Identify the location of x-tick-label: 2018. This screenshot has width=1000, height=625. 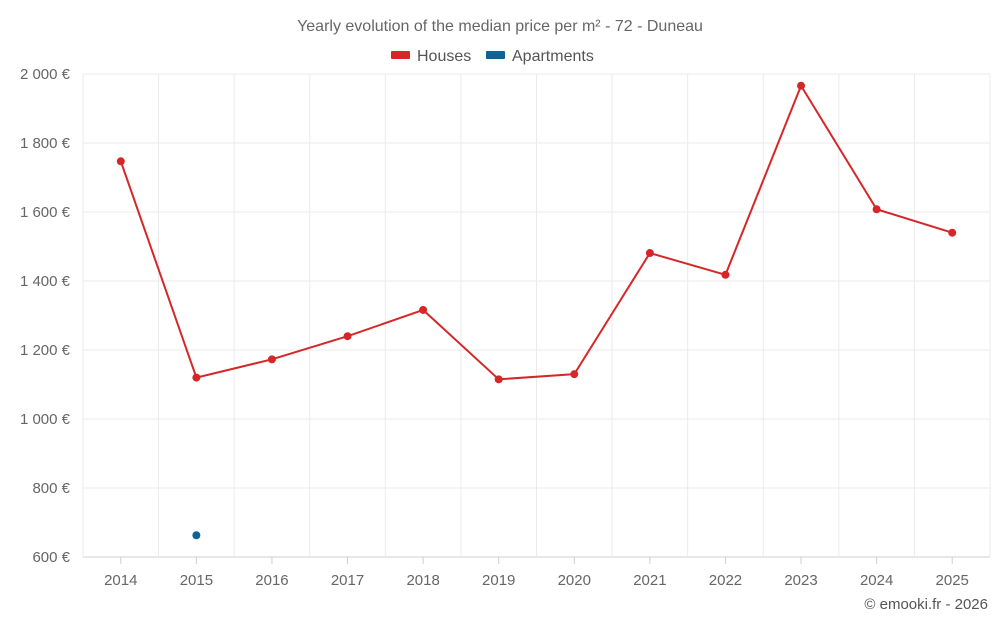
(422, 580).